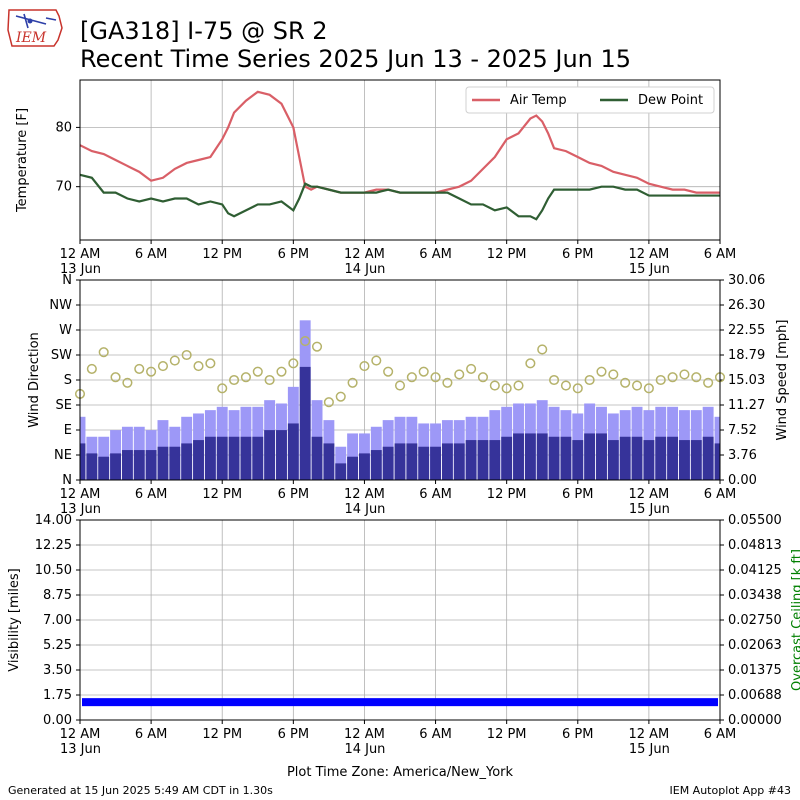 Image resolution: width=800 pixels, height=800 pixels. Describe the element at coordinates (742, 480) in the screenshot. I see `y-tick-label-speed: 0.00` at that location.